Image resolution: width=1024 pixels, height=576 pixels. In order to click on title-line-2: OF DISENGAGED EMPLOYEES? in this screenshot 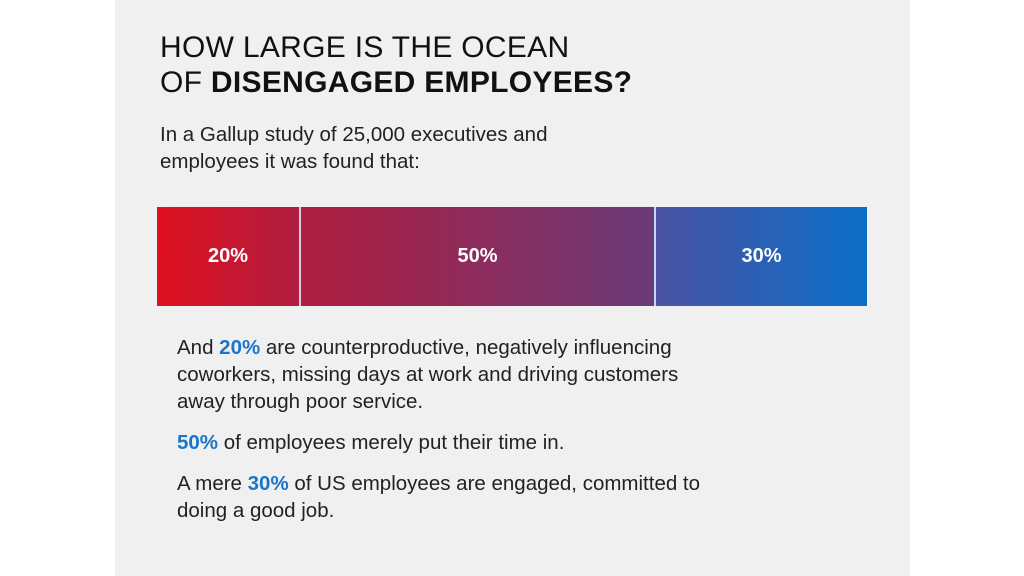, I will do `click(396, 82)`.